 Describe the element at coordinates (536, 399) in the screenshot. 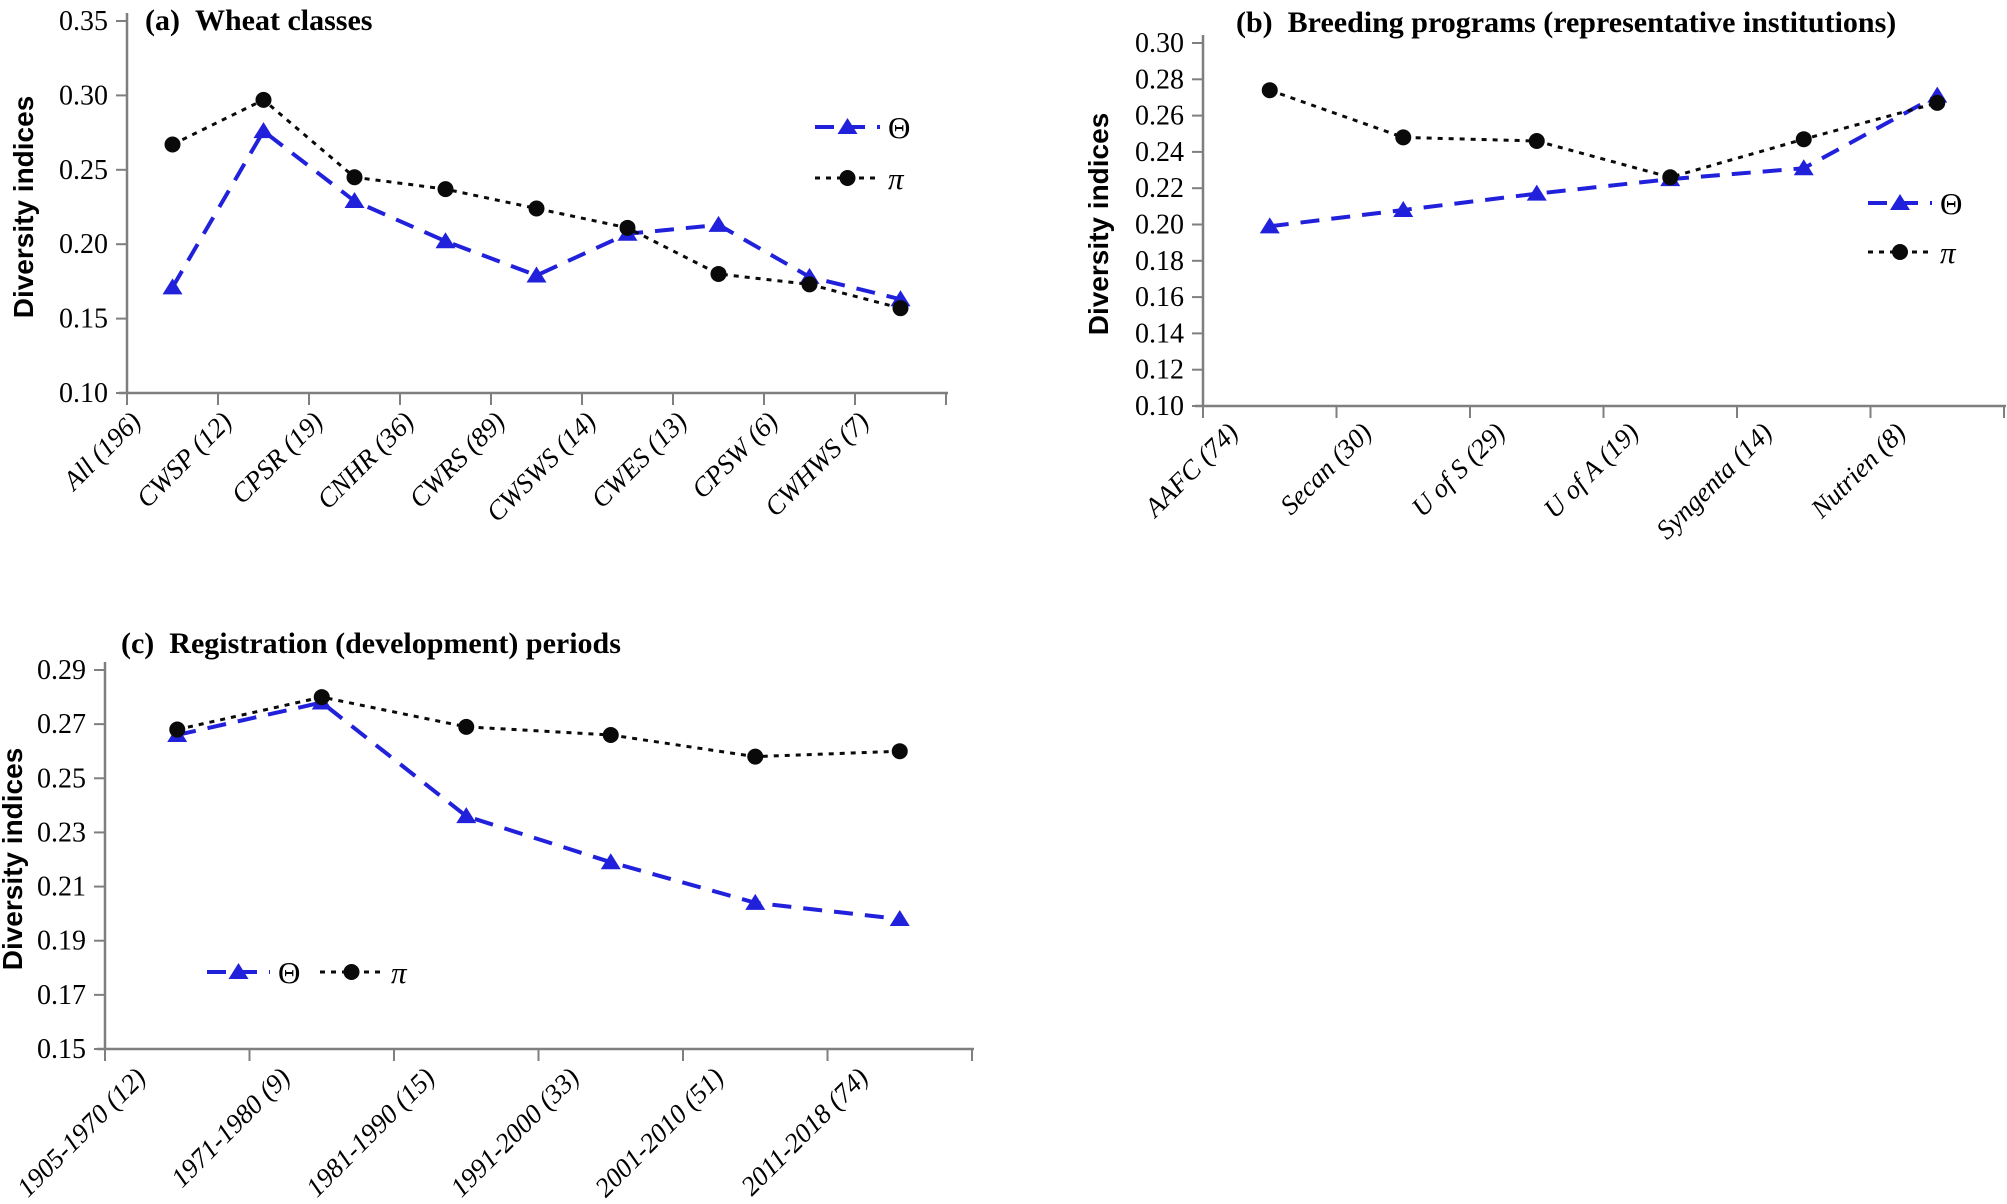

I see `chart-a-x-ticks` at that location.